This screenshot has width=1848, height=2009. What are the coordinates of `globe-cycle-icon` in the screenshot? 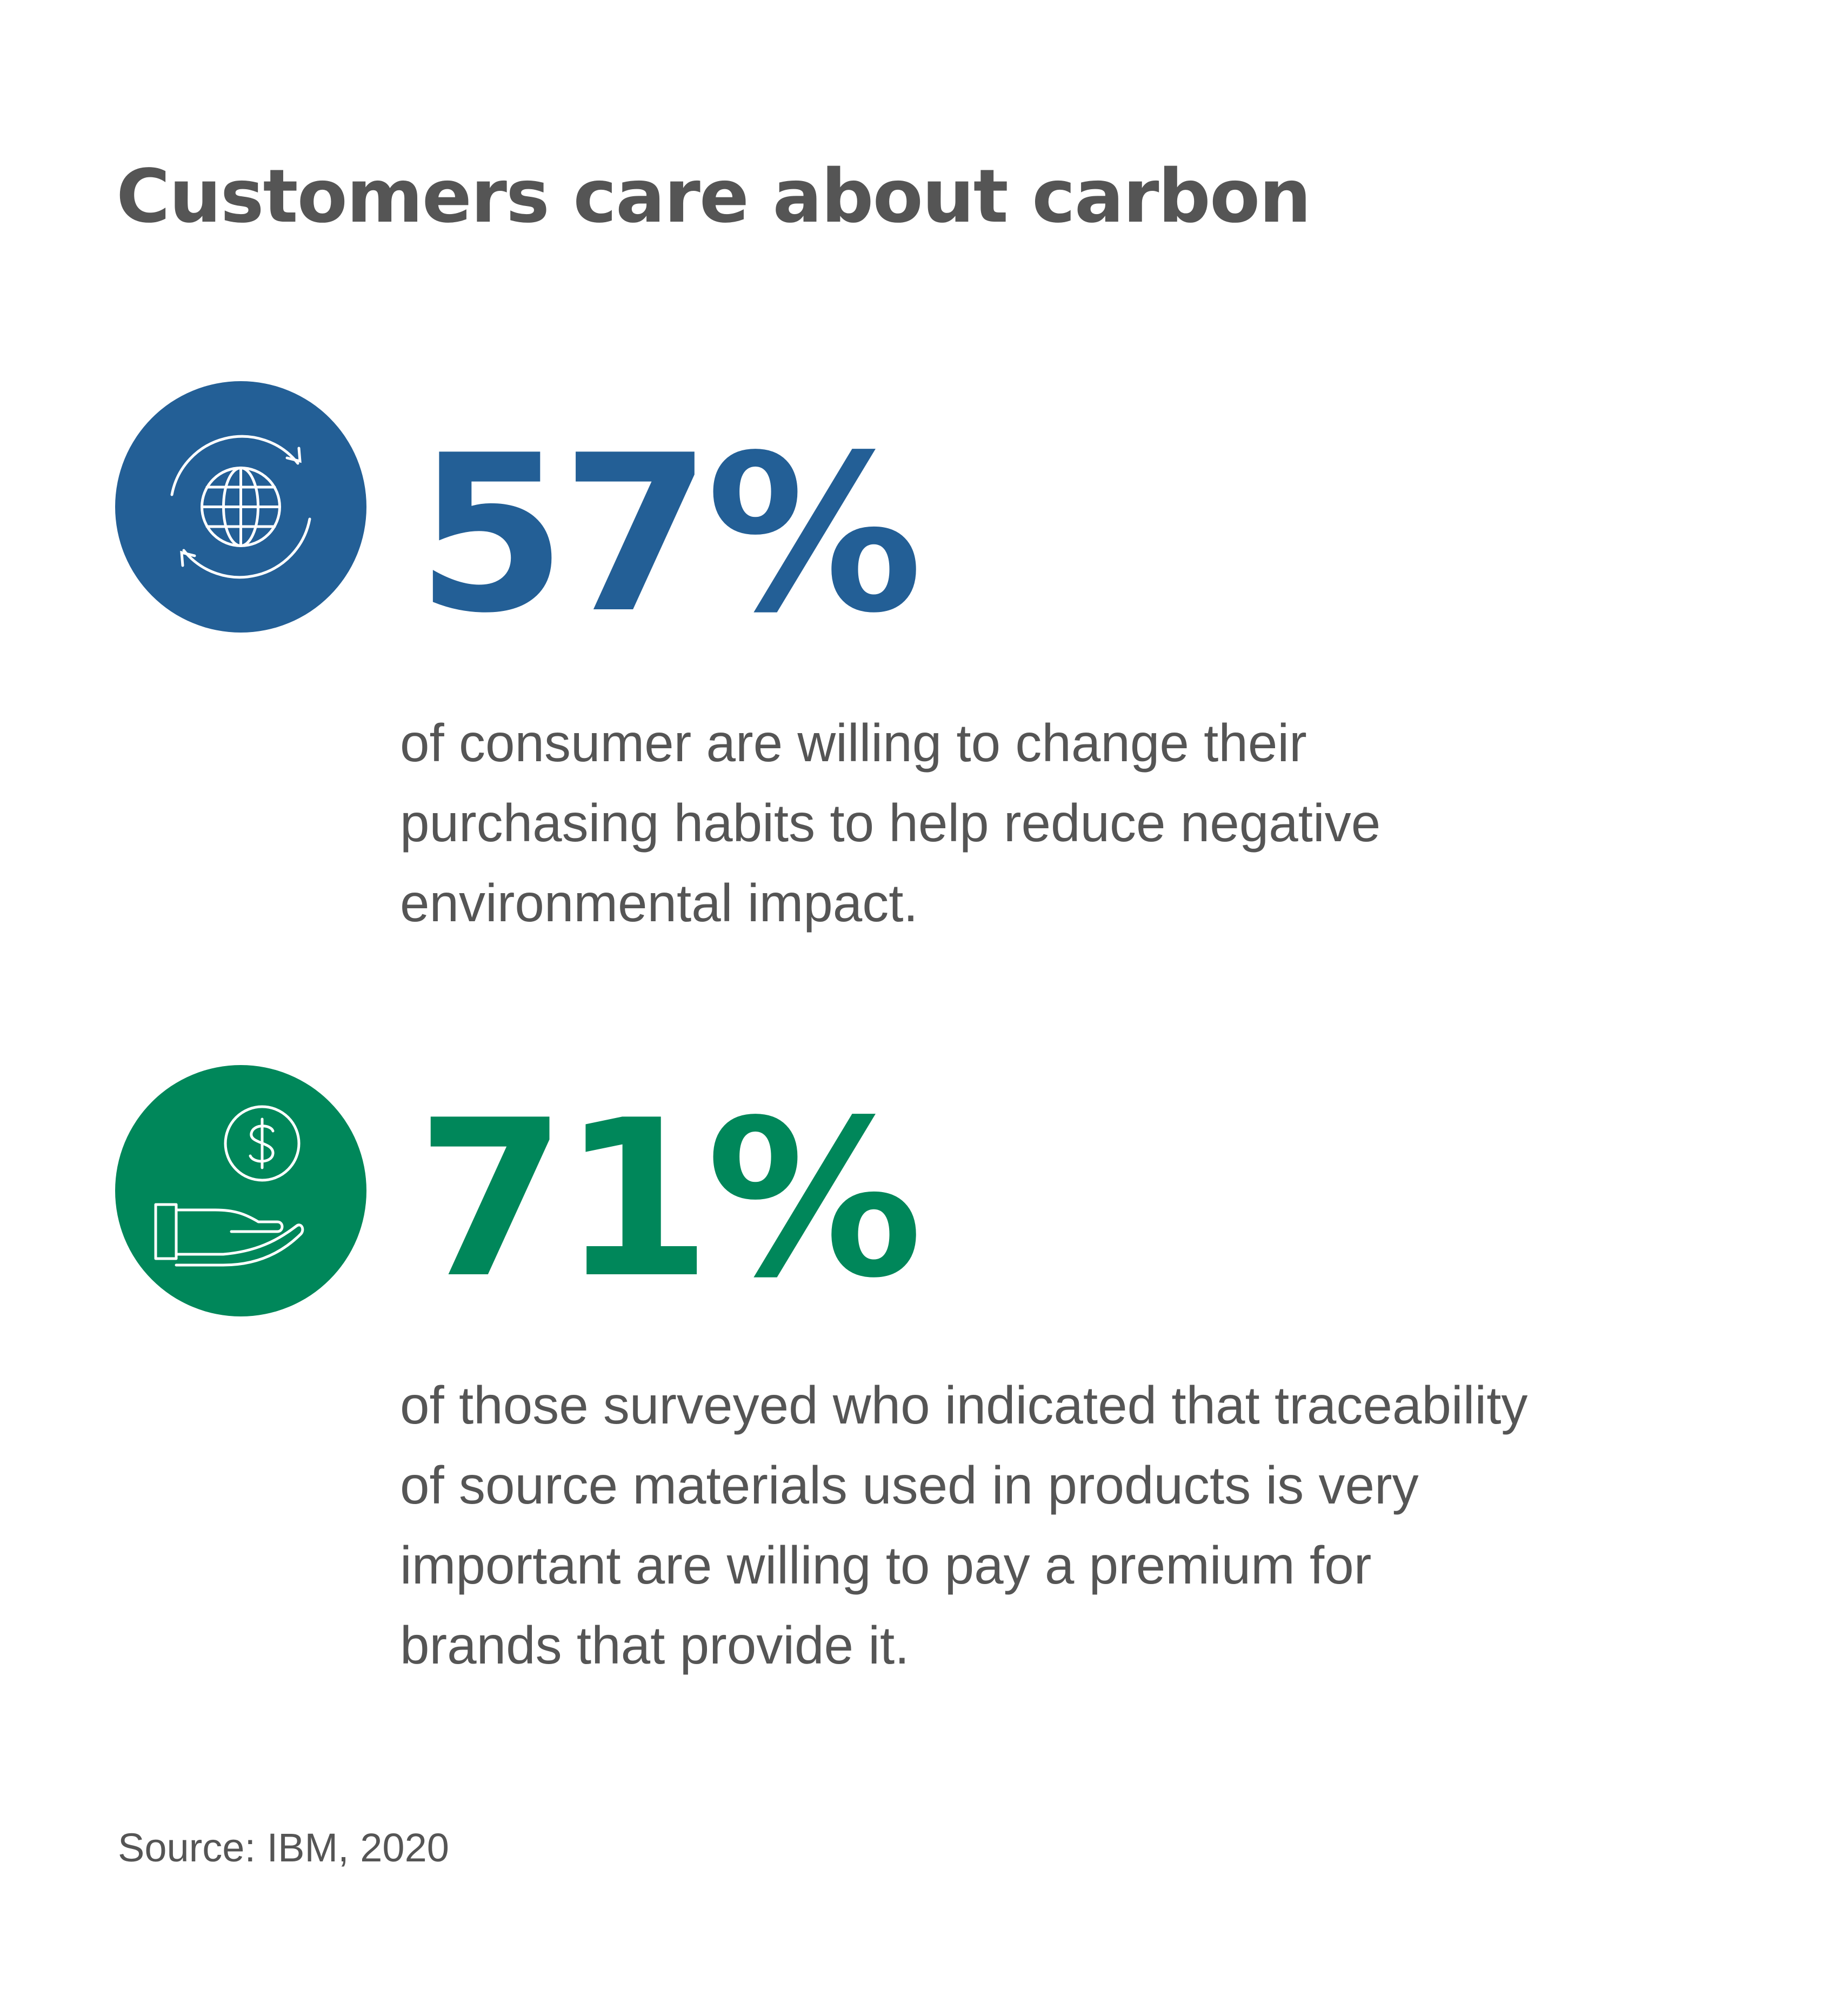 It's located at (240, 507).